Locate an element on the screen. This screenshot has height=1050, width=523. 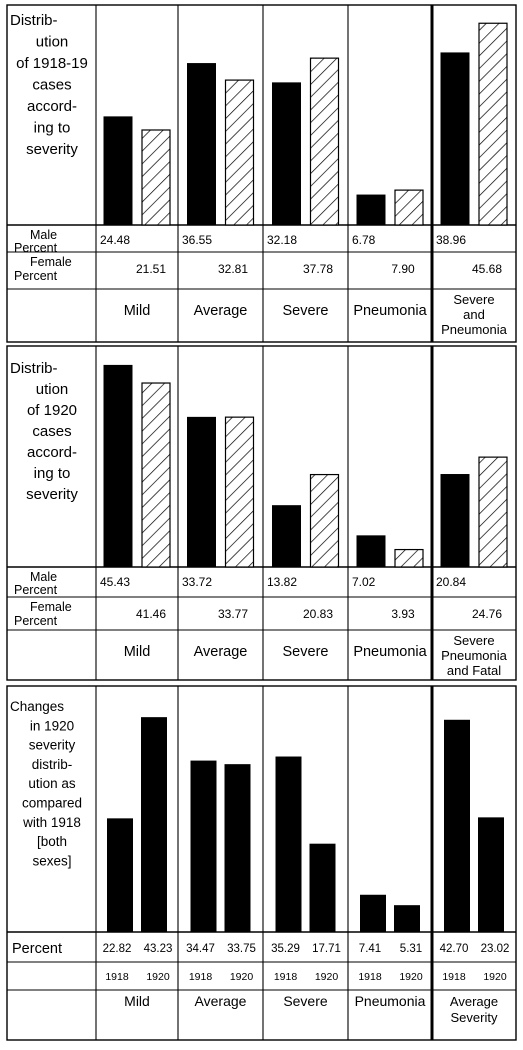
row-label-percent: Percent is located at coordinates (37, 949).